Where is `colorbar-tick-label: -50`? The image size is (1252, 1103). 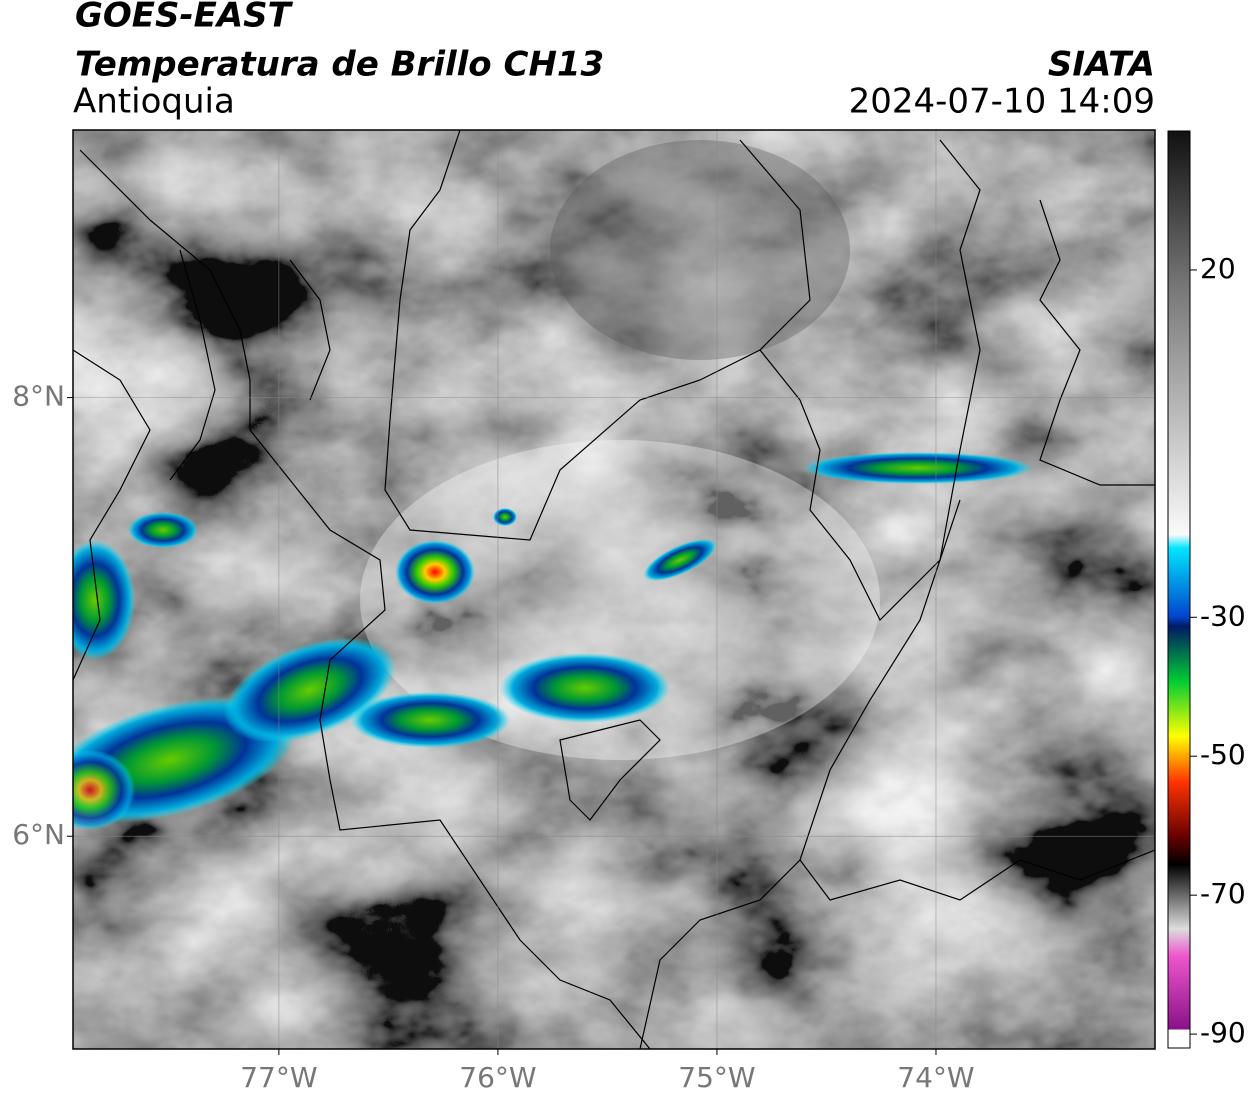
colorbar-tick-label: -50 is located at coordinates (1223, 754).